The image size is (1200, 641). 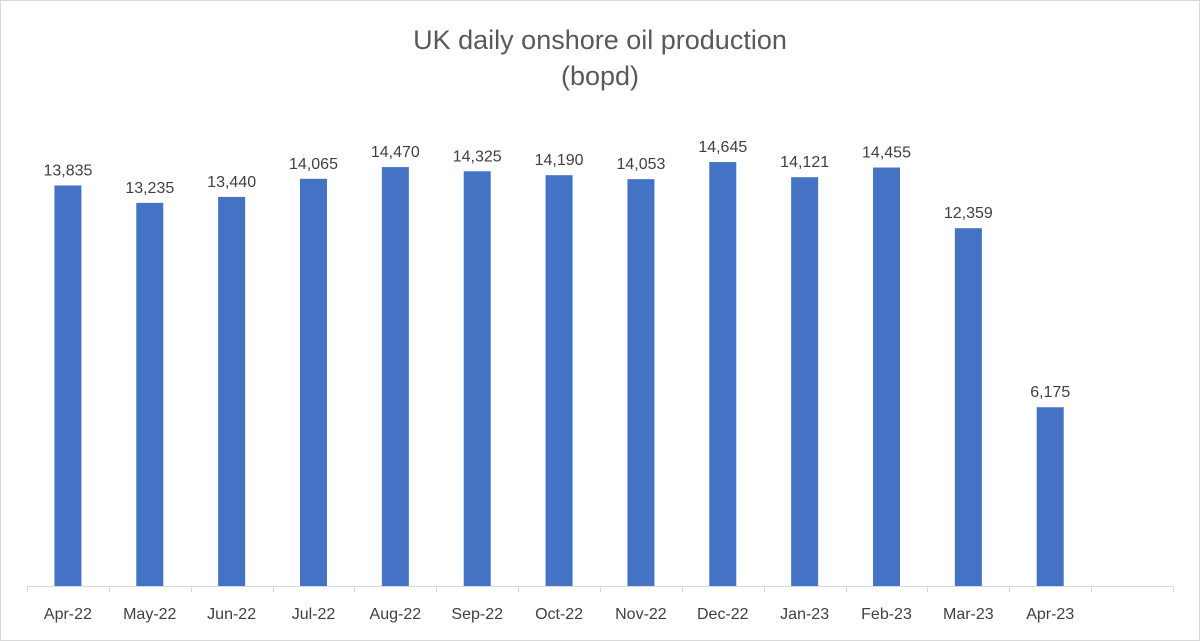 What do you see at coordinates (559, 160) in the screenshot?
I see `data-label: 14,190` at bounding box center [559, 160].